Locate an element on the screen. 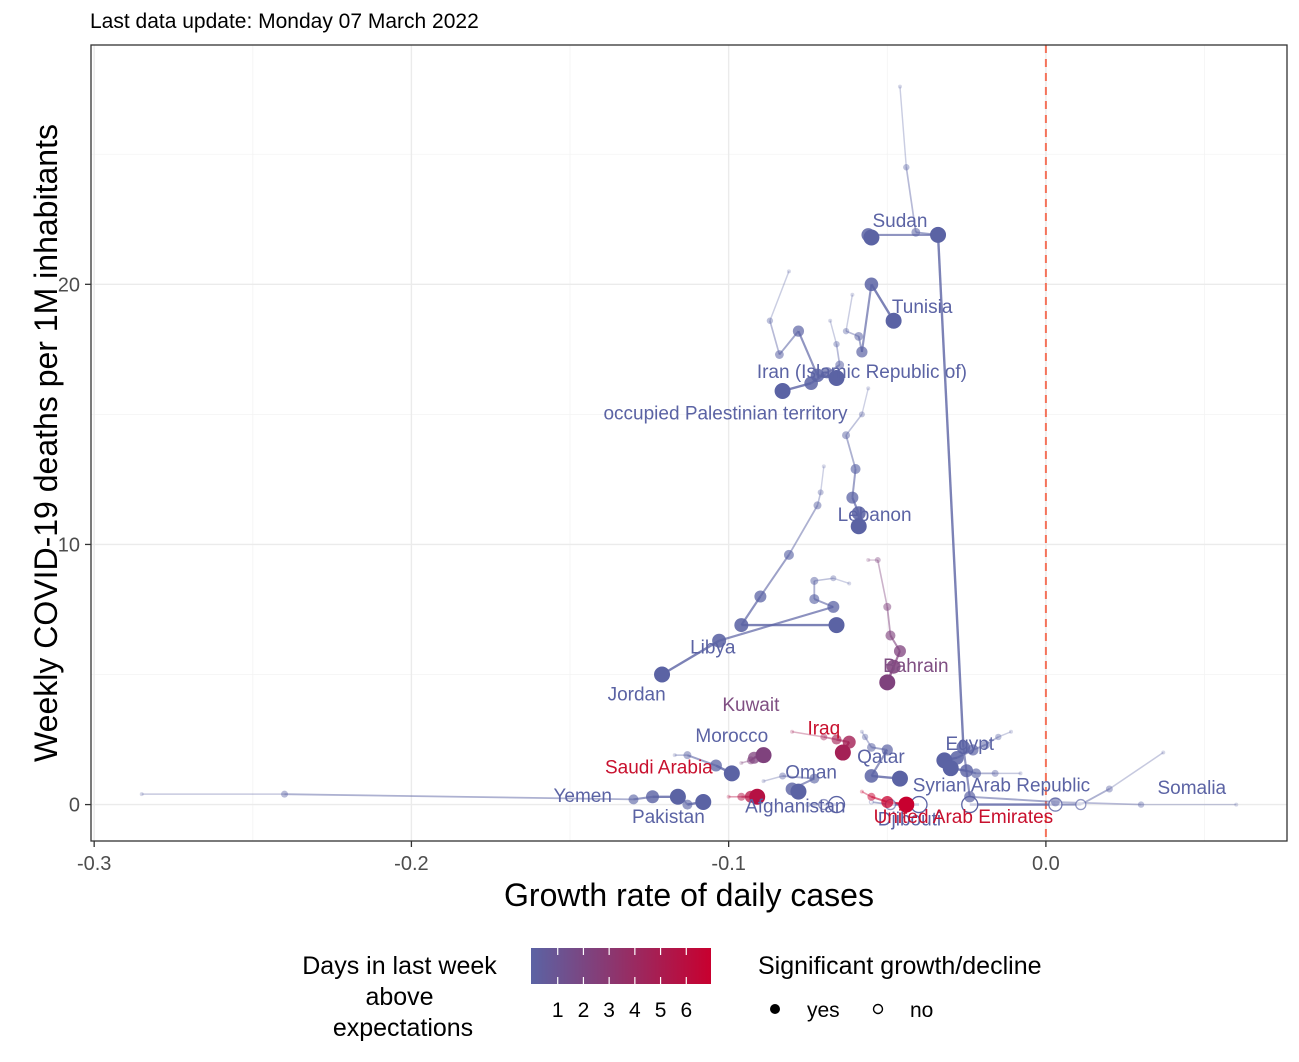 This screenshot has height=1062, width=1299. x-tick-label: -0.2 is located at coordinates (411, 864).